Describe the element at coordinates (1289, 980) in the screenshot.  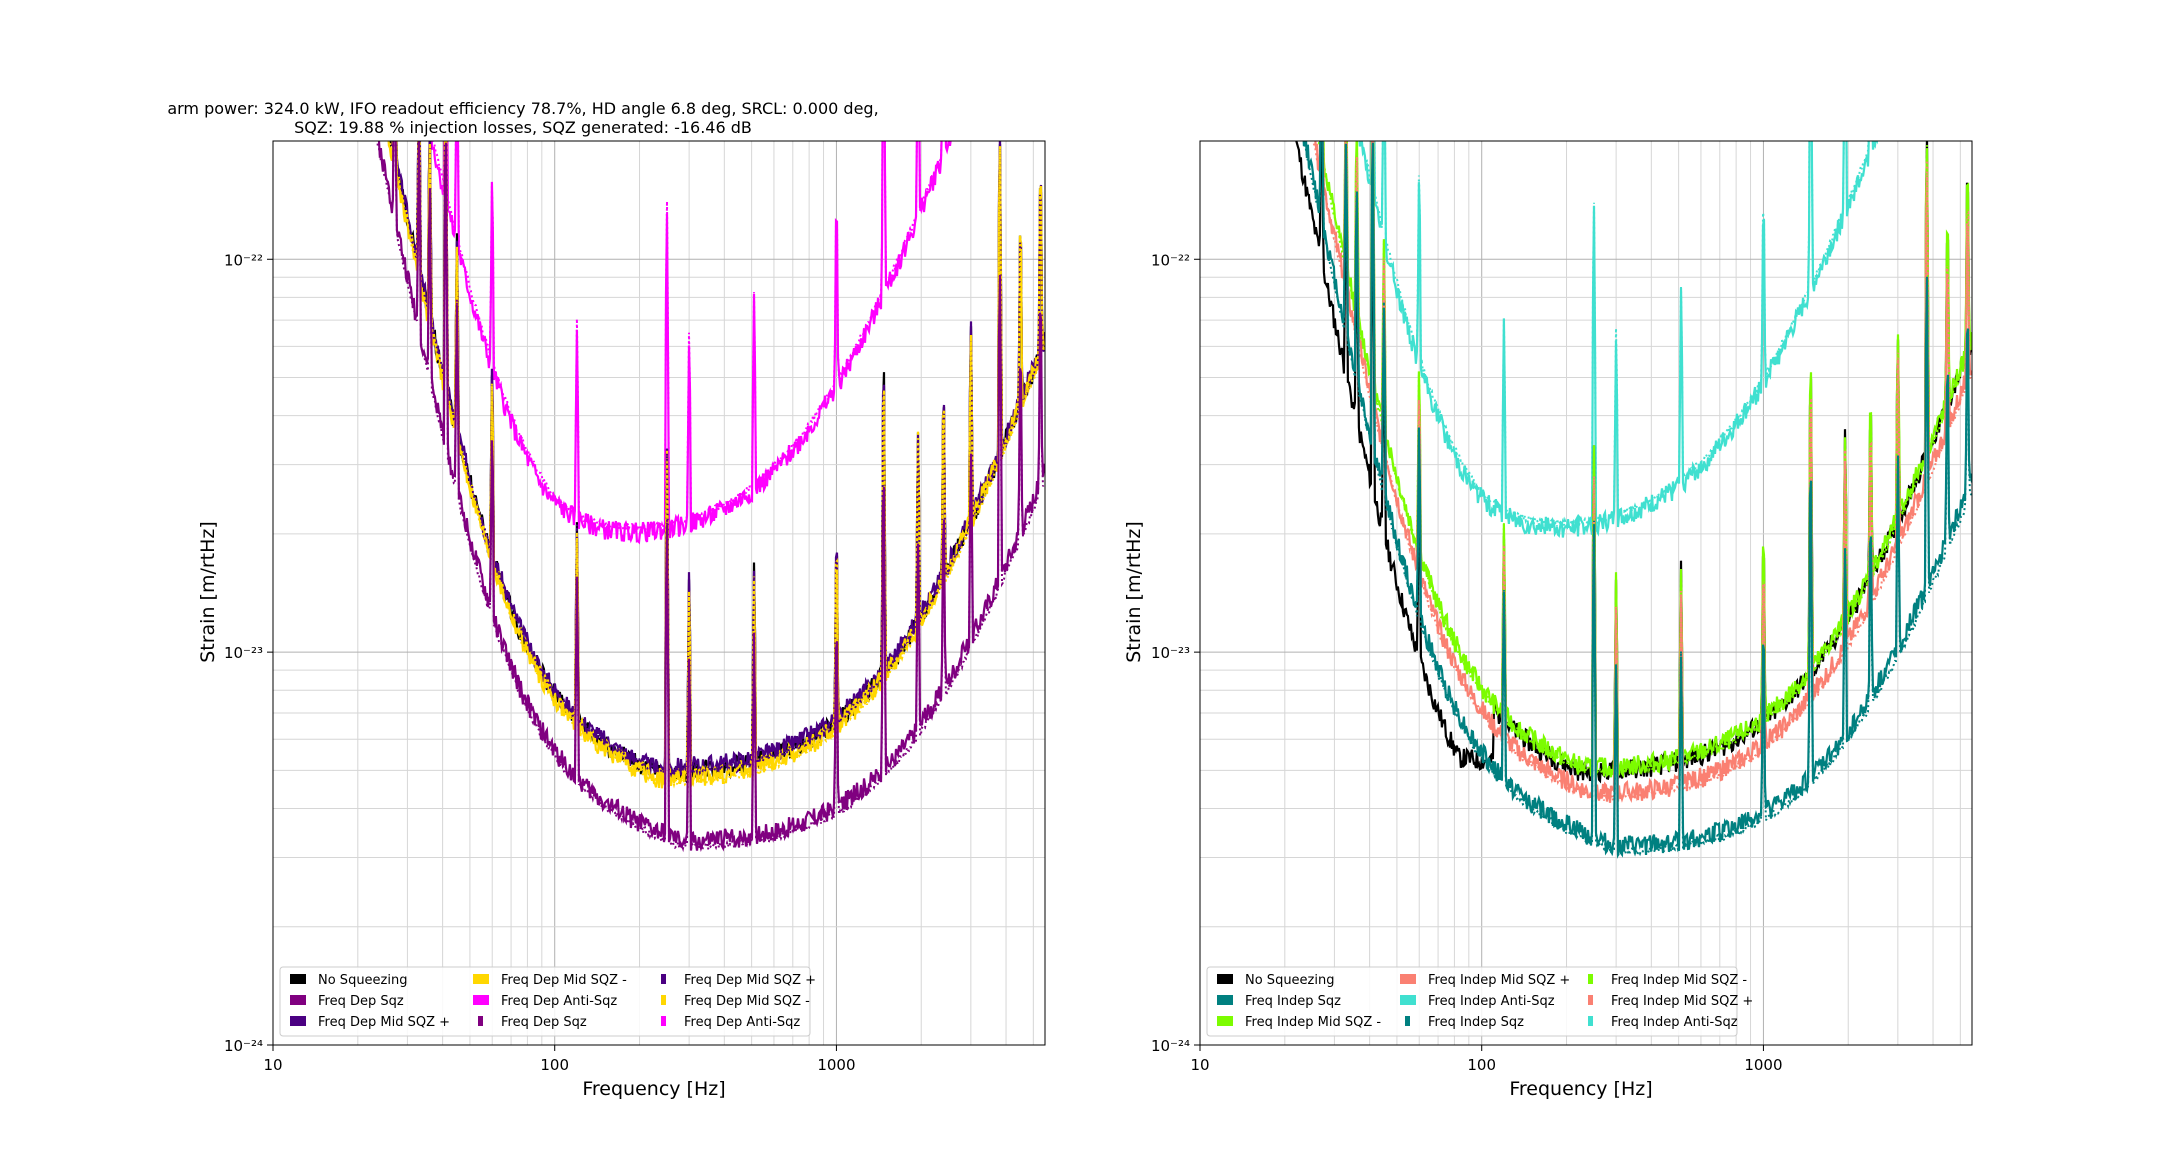
I see `right-legend-label: No Squeezing` at that location.